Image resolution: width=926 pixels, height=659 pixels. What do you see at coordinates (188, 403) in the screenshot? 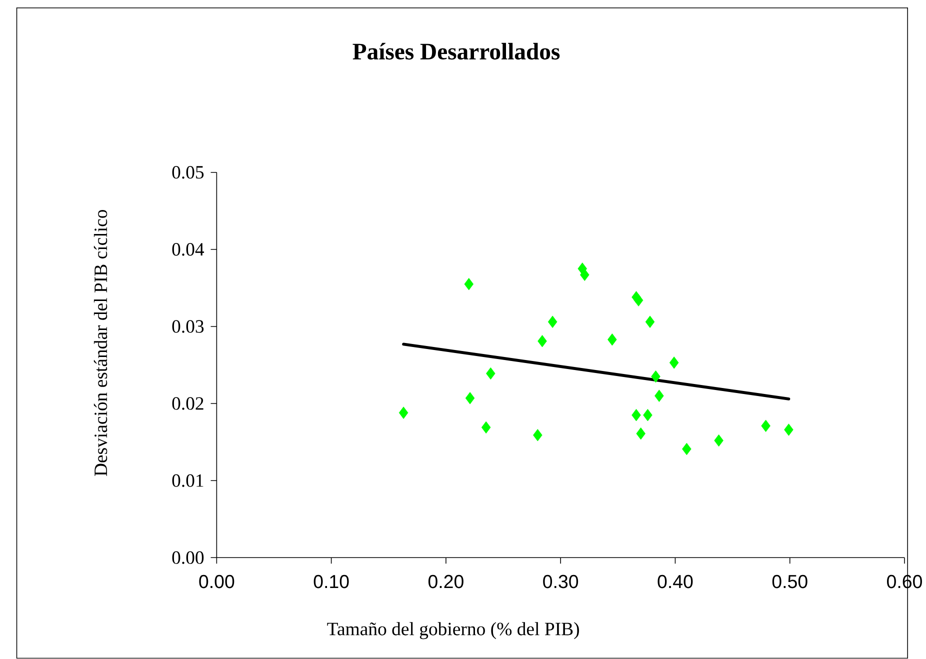
I see `y-tick-label: 0.02` at bounding box center [188, 403].